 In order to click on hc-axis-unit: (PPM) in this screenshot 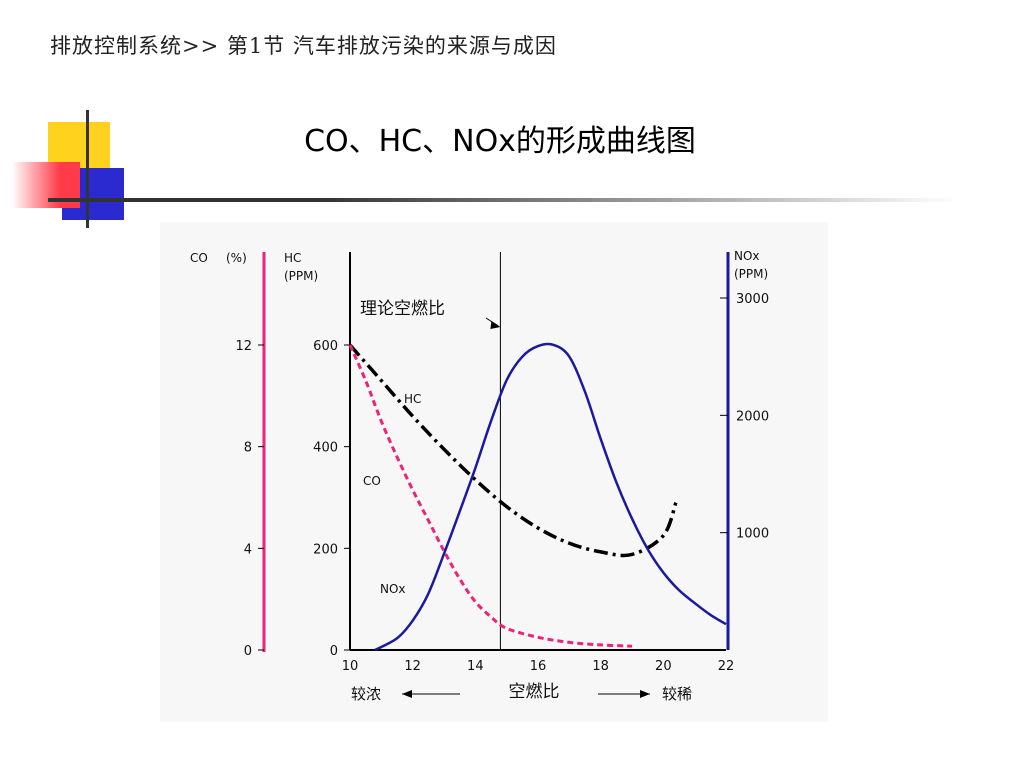, I will do `click(301, 276)`.